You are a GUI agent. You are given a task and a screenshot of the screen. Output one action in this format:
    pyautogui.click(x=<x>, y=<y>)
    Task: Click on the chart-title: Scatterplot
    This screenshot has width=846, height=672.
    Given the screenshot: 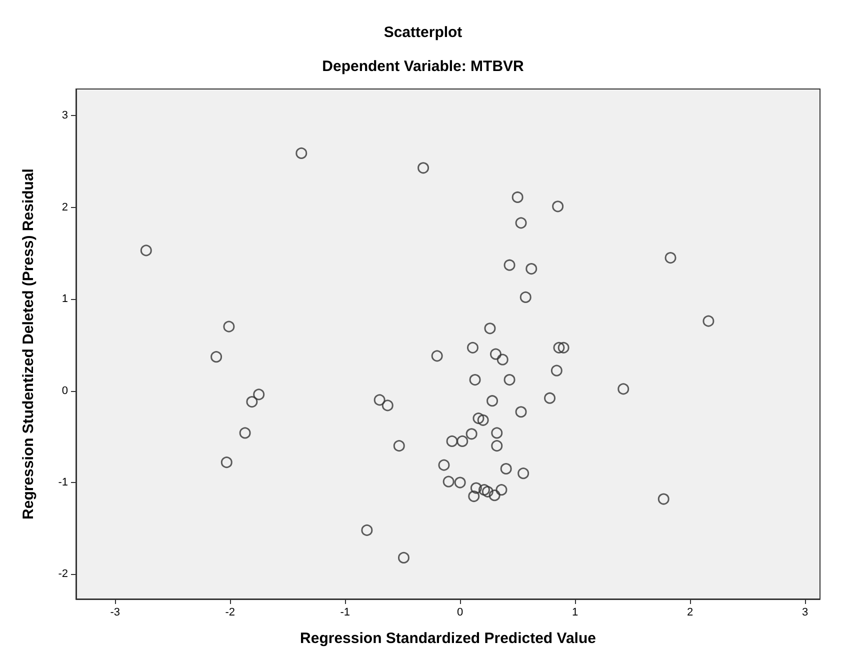 What is the action you would take?
    pyautogui.click(x=423, y=32)
    